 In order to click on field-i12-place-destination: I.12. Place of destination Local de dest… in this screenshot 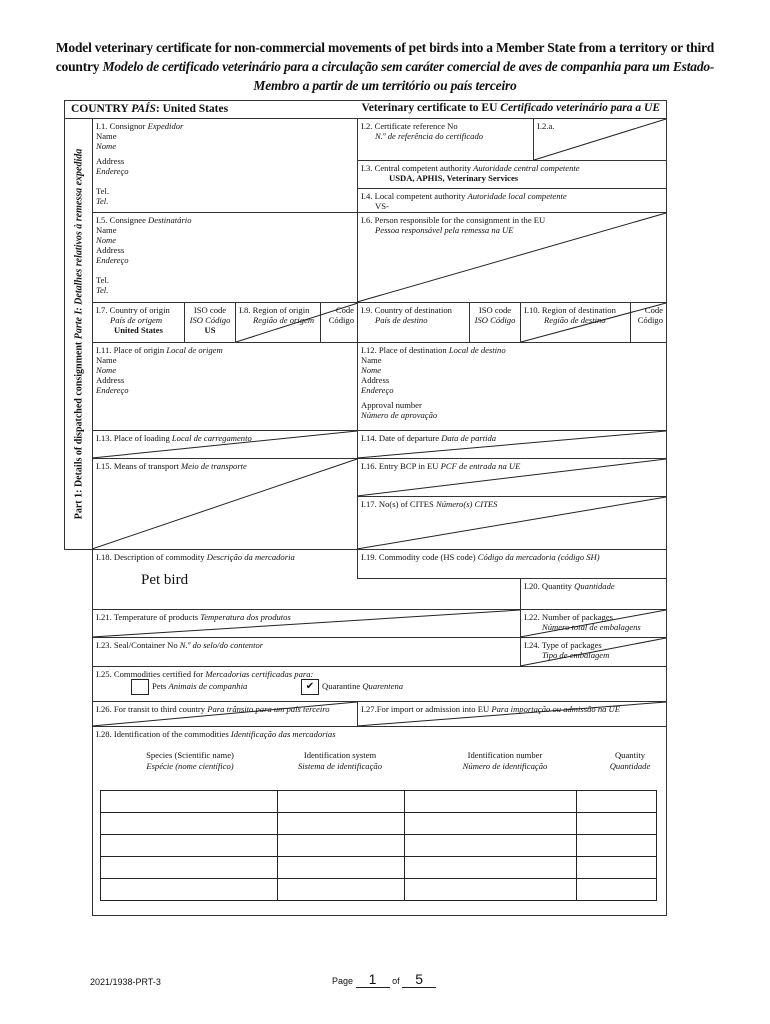, I will do `click(512, 386)`.